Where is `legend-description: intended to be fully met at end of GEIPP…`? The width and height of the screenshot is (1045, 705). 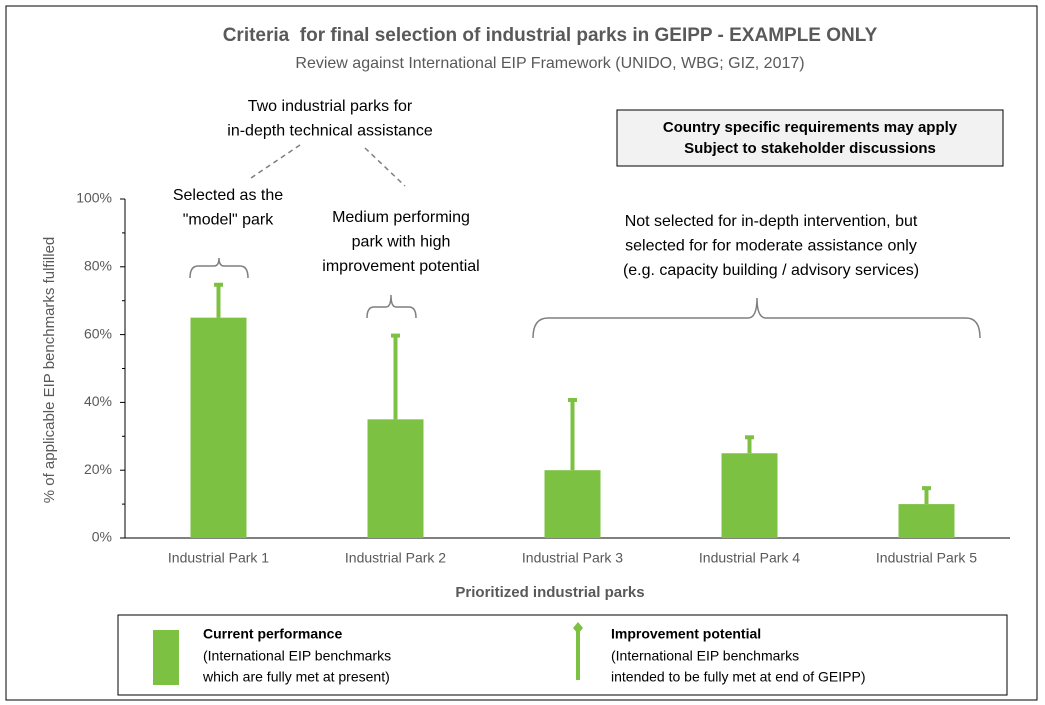
legend-description: intended to be fully met at end of GEIPP… is located at coordinates (738, 677).